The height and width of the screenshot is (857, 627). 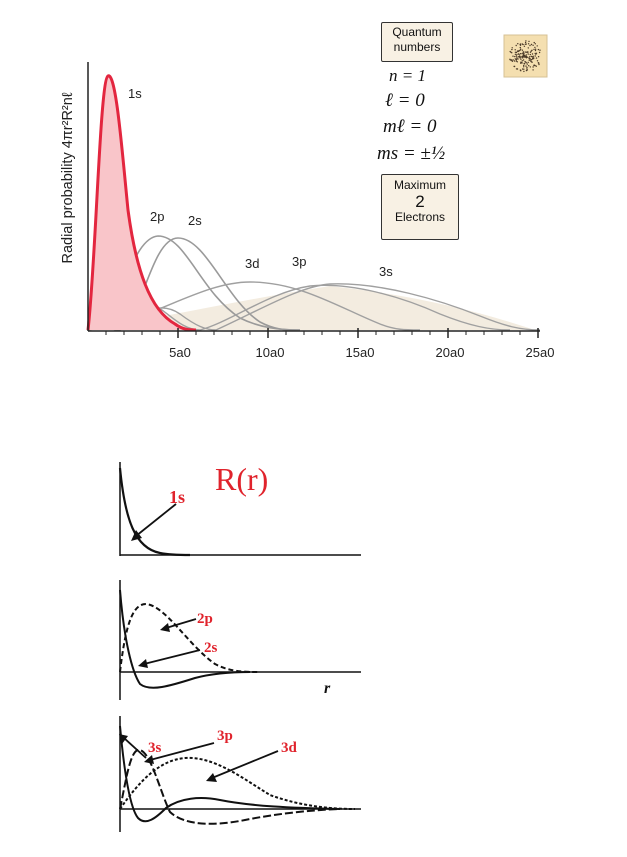 What do you see at coordinates (417, 32) in the screenshot?
I see `quantum-box-line1: Quantum` at bounding box center [417, 32].